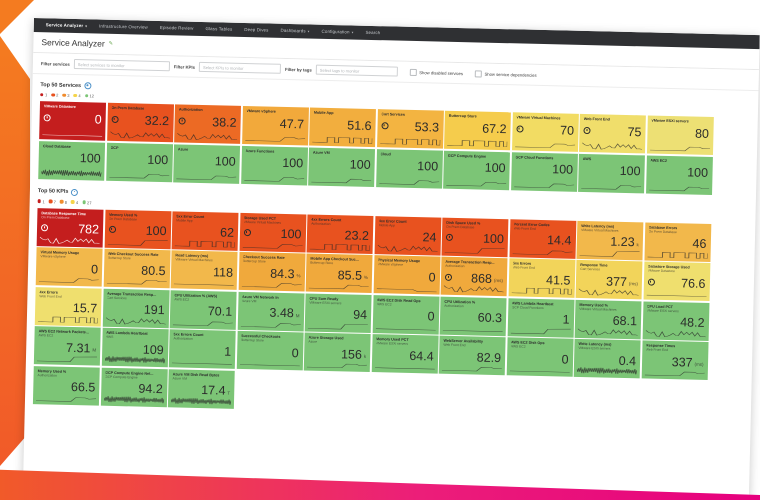 This screenshot has height=500, width=760. What do you see at coordinates (542, 238) in the screenshot?
I see `kpi-tile: Percent Error Codes Web Front End 14.4` at bounding box center [542, 238].